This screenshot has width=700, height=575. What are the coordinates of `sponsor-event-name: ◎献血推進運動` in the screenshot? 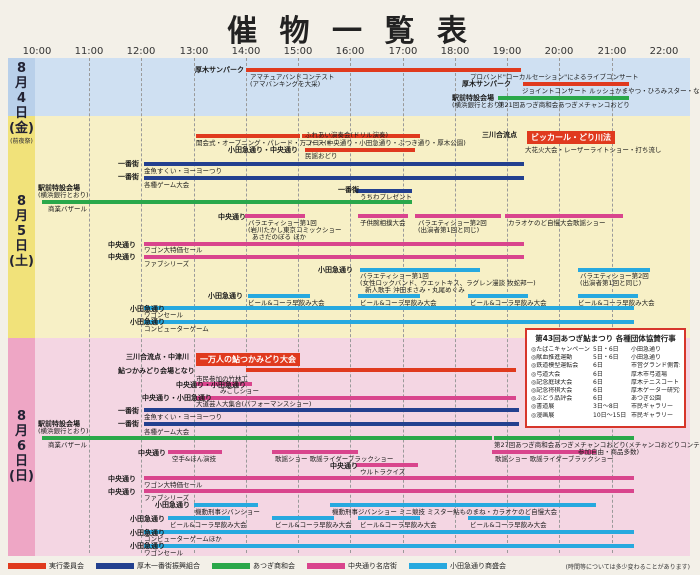 It's located at (552, 358).